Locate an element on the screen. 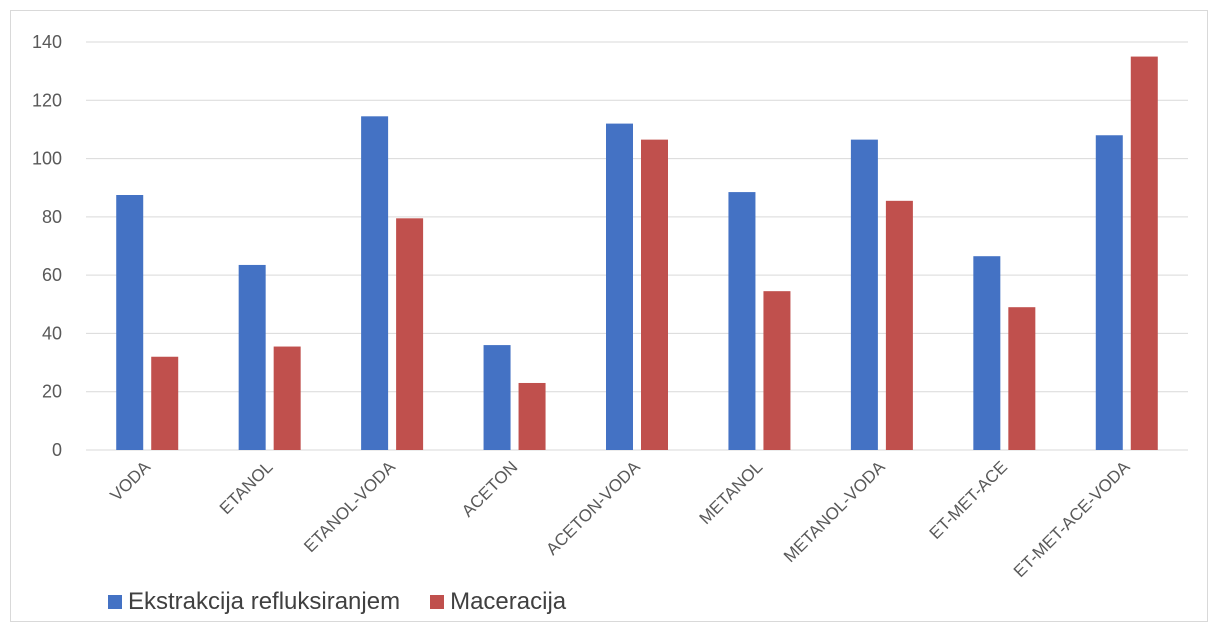  x-tick-label: ET-MET-ACE-VODA is located at coordinates (1072, 519).